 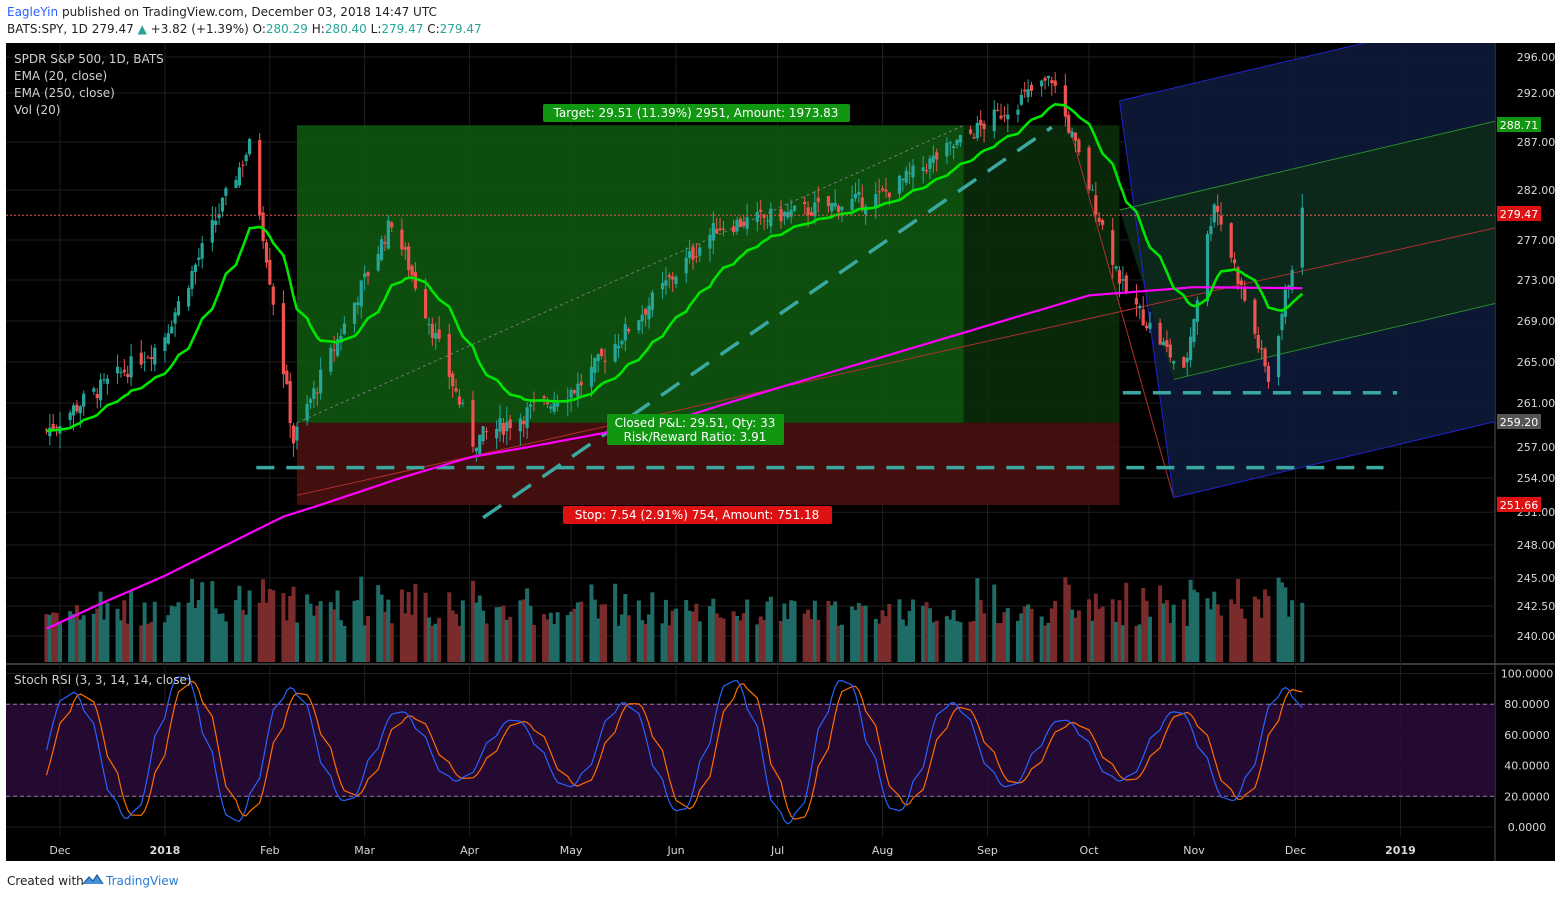 What do you see at coordinates (60, 76) in the screenshot?
I see `legend-ema20: EMA (20, close)` at bounding box center [60, 76].